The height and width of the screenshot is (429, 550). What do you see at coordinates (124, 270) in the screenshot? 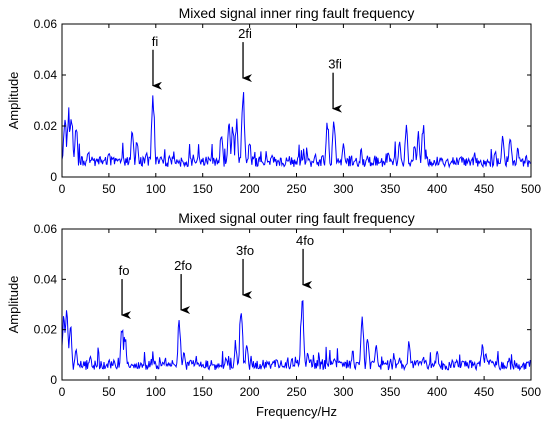
I see `annotation-label: fo` at bounding box center [124, 270].